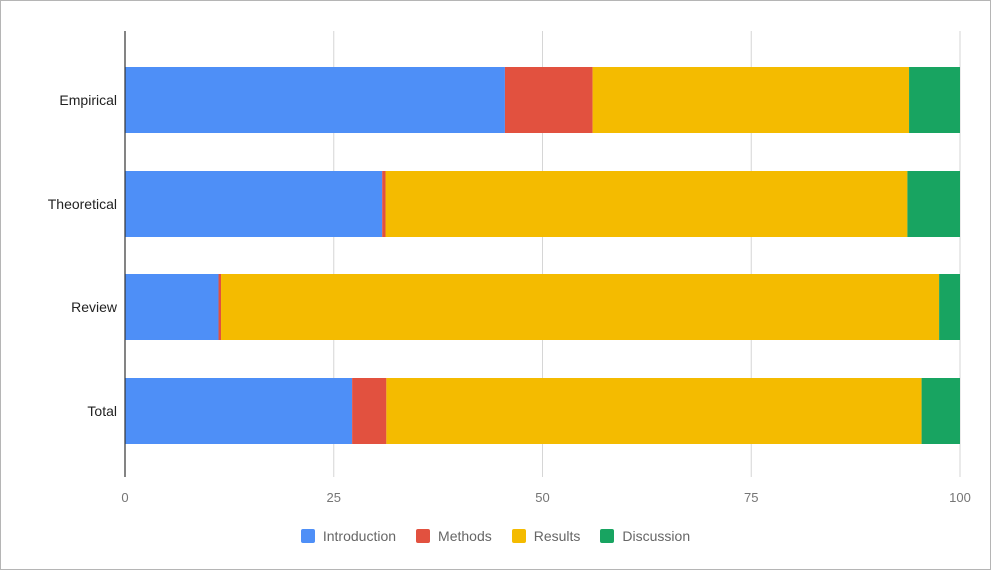  Describe the element at coordinates (102, 411) in the screenshot. I see `category-label: Total` at that location.